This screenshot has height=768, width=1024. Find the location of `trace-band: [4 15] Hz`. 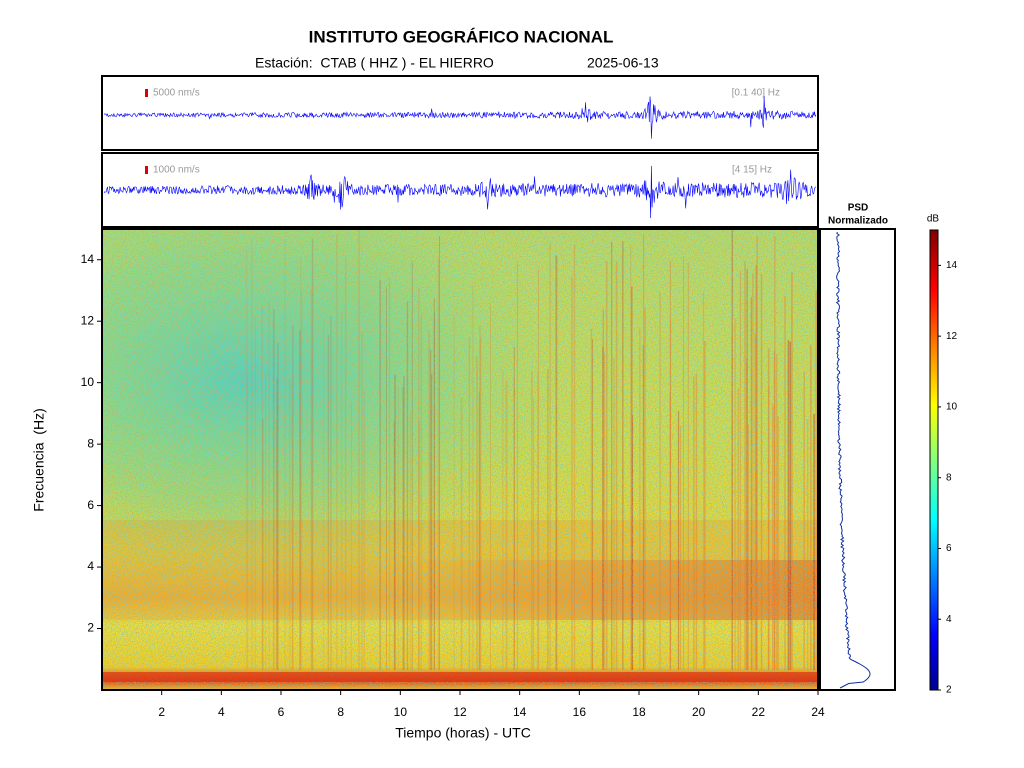

trace-band: [4 15] Hz is located at coordinates (752, 170).